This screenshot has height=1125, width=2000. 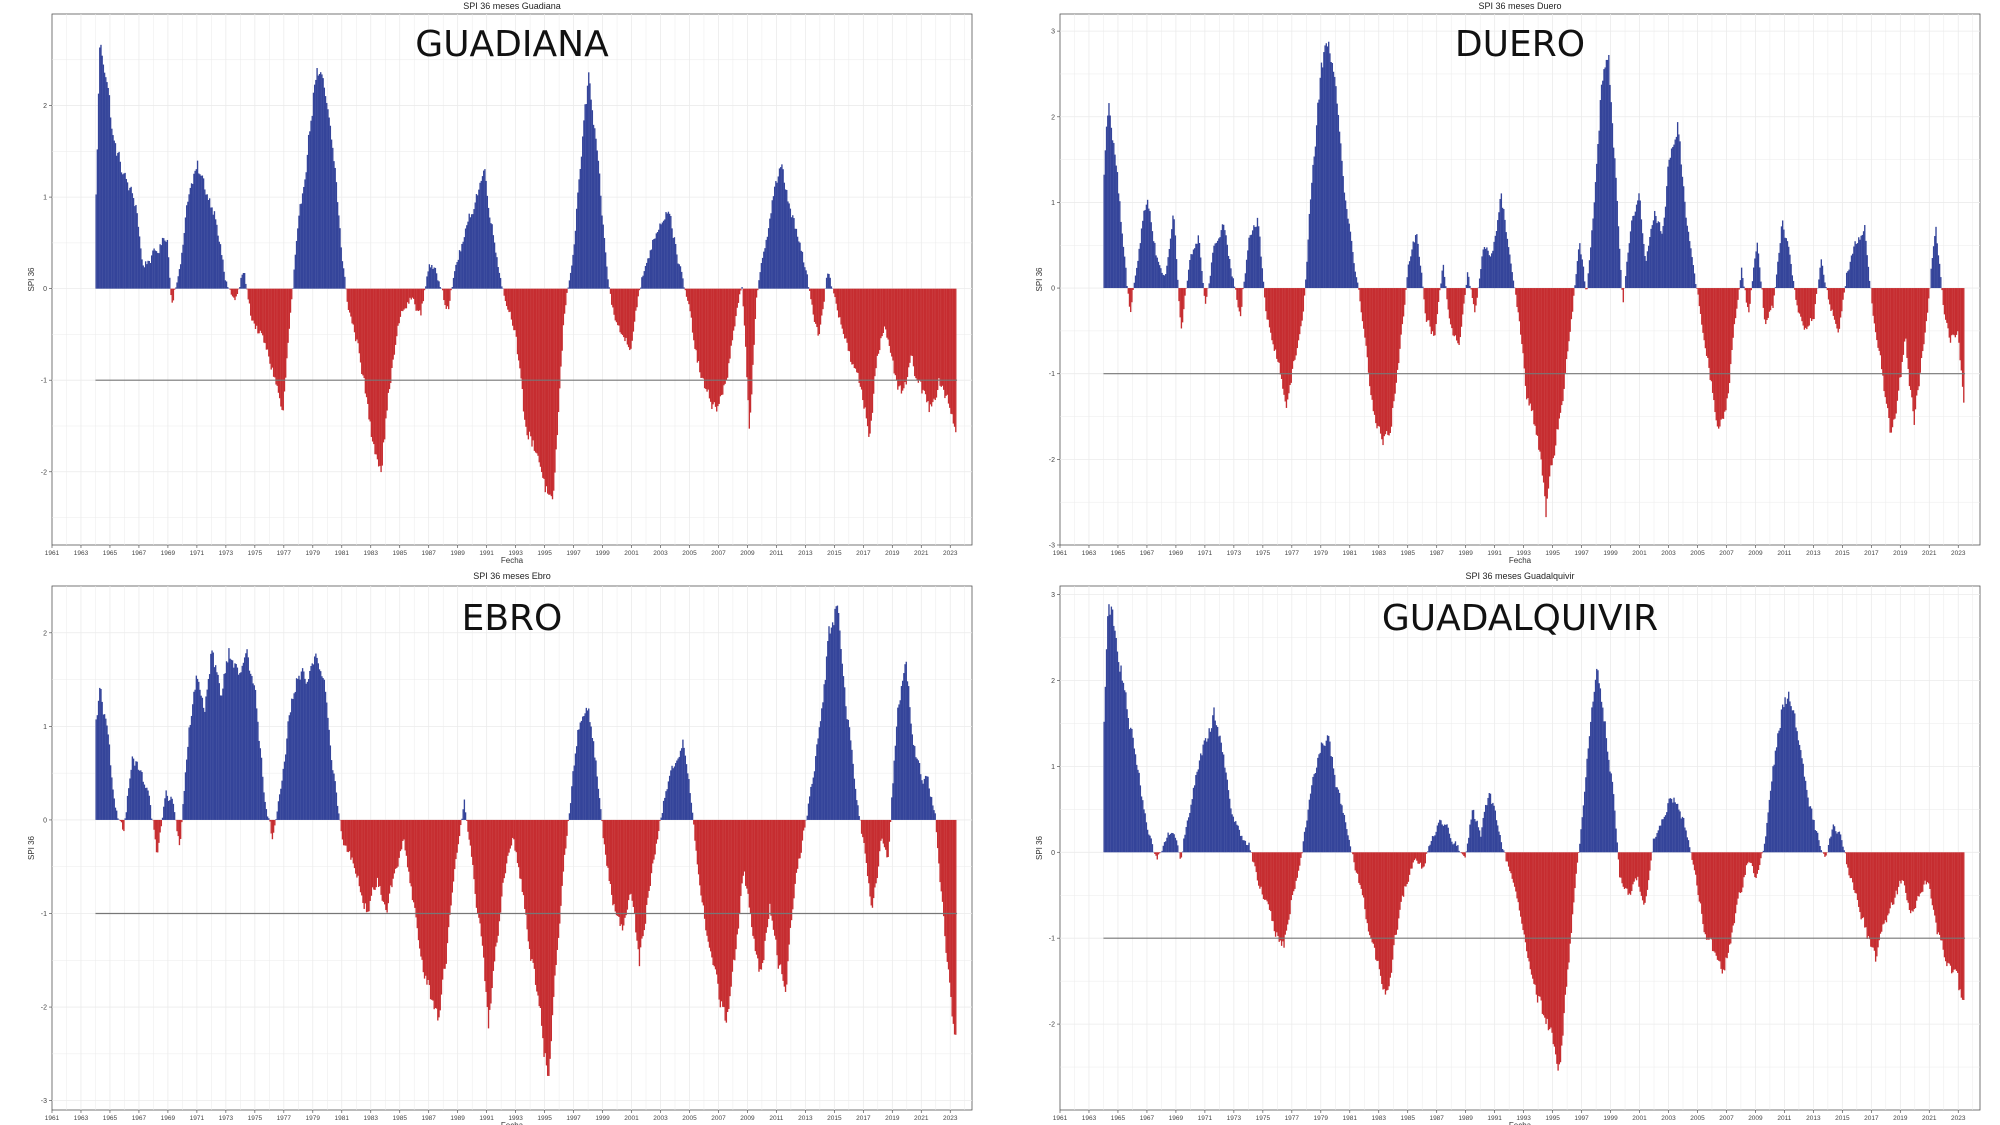 What do you see at coordinates (1147, 553) in the screenshot?
I see `x-tick-label: 1967` at bounding box center [1147, 553].